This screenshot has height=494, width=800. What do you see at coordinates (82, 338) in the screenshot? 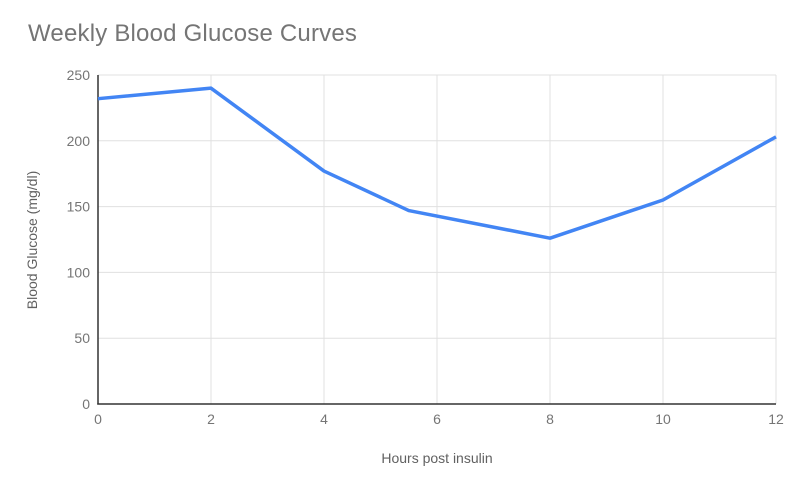
I see `y-tick-label: 50` at bounding box center [82, 338].